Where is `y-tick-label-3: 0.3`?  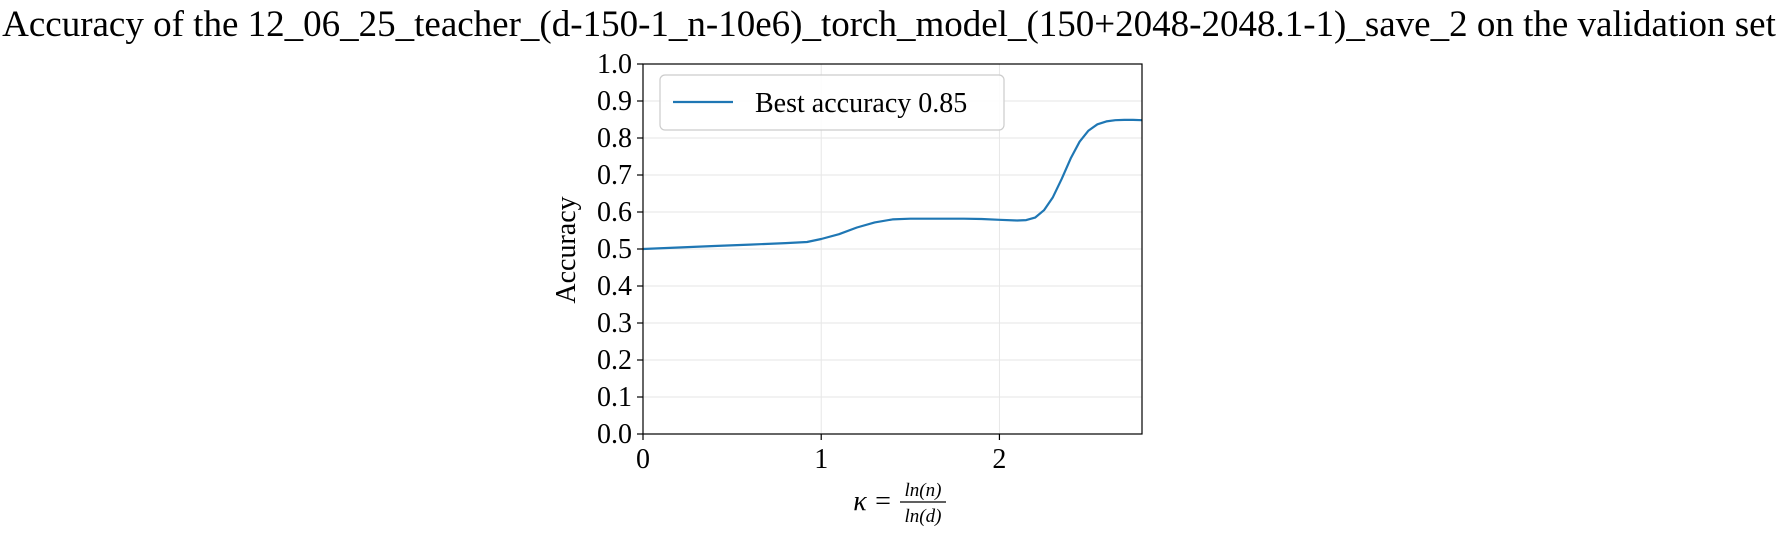 y-tick-label-3: 0.3 is located at coordinates (614, 323).